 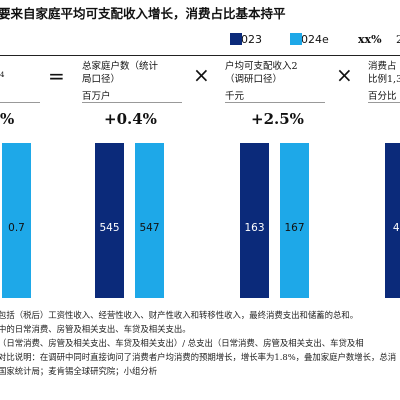 I want to click on bar-label-g0-s1: 0.7, so click(x=16, y=228).